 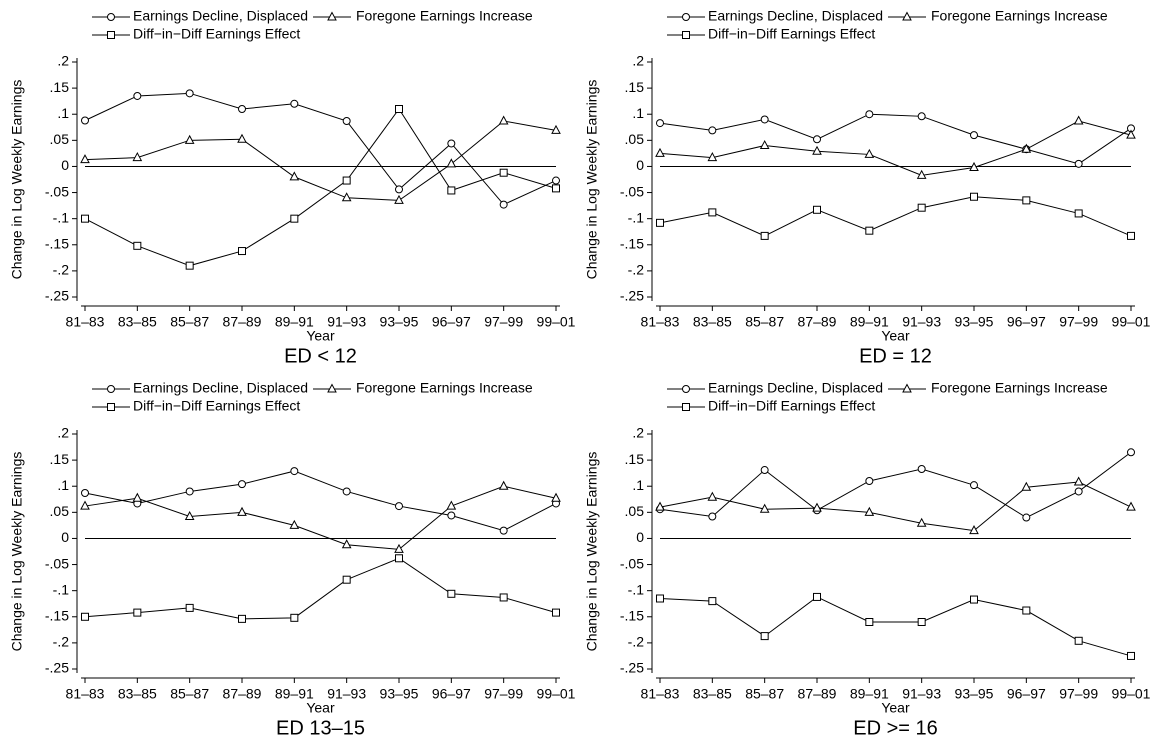 I want to click on y-axis-label: Change in Log Weekly Earnings, so click(x=17, y=552).